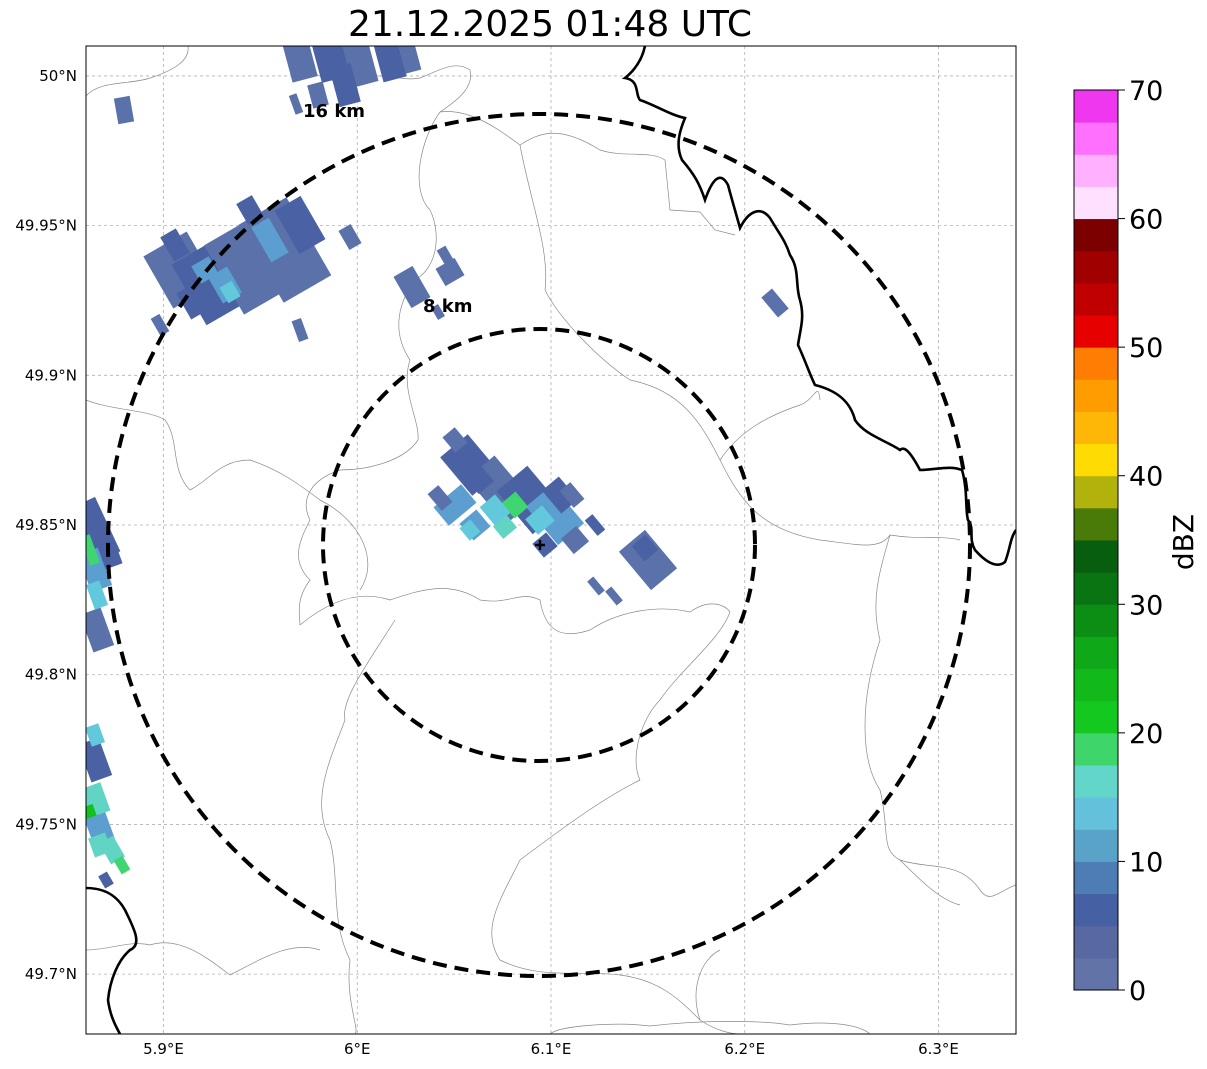 Image resolution: width=1207 pixels, height=1069 pixels. What do you see at coordinates (744, 1049) in the screenshot?
I see `x-tick-label: 6.2°E` at bounding box center [744, 1049].